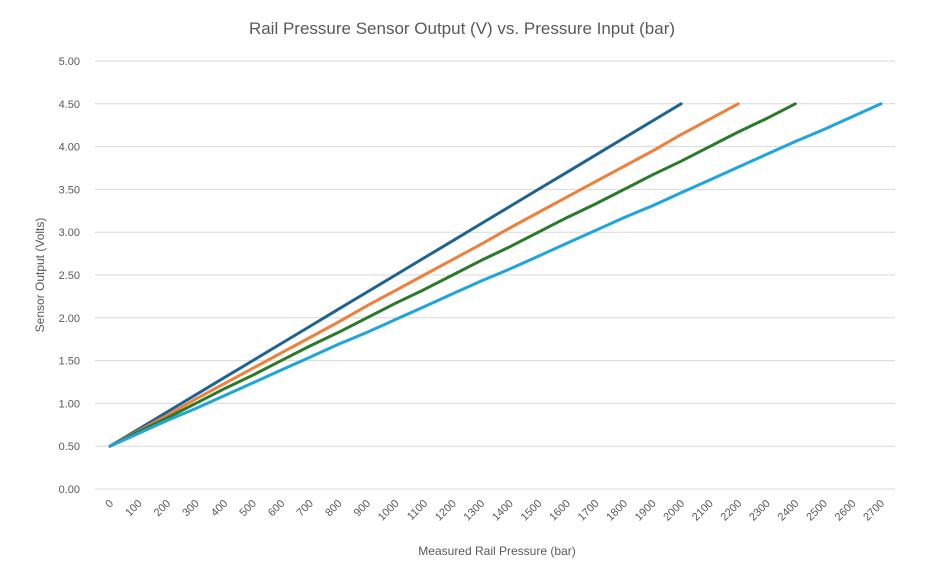 The width and height of the screenshot is (948, 565). What do you see at coordinates (817, 511) in the screenshot?
I see `x-tick-label: 2500` at bounding box center [817, 511].